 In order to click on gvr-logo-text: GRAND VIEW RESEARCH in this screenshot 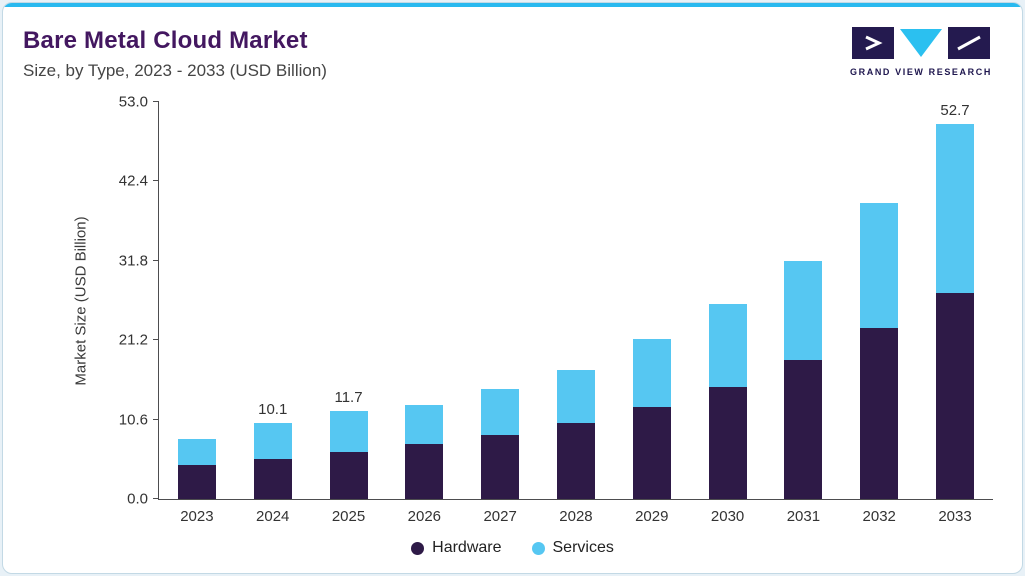, I will do `click(921, 72)`.